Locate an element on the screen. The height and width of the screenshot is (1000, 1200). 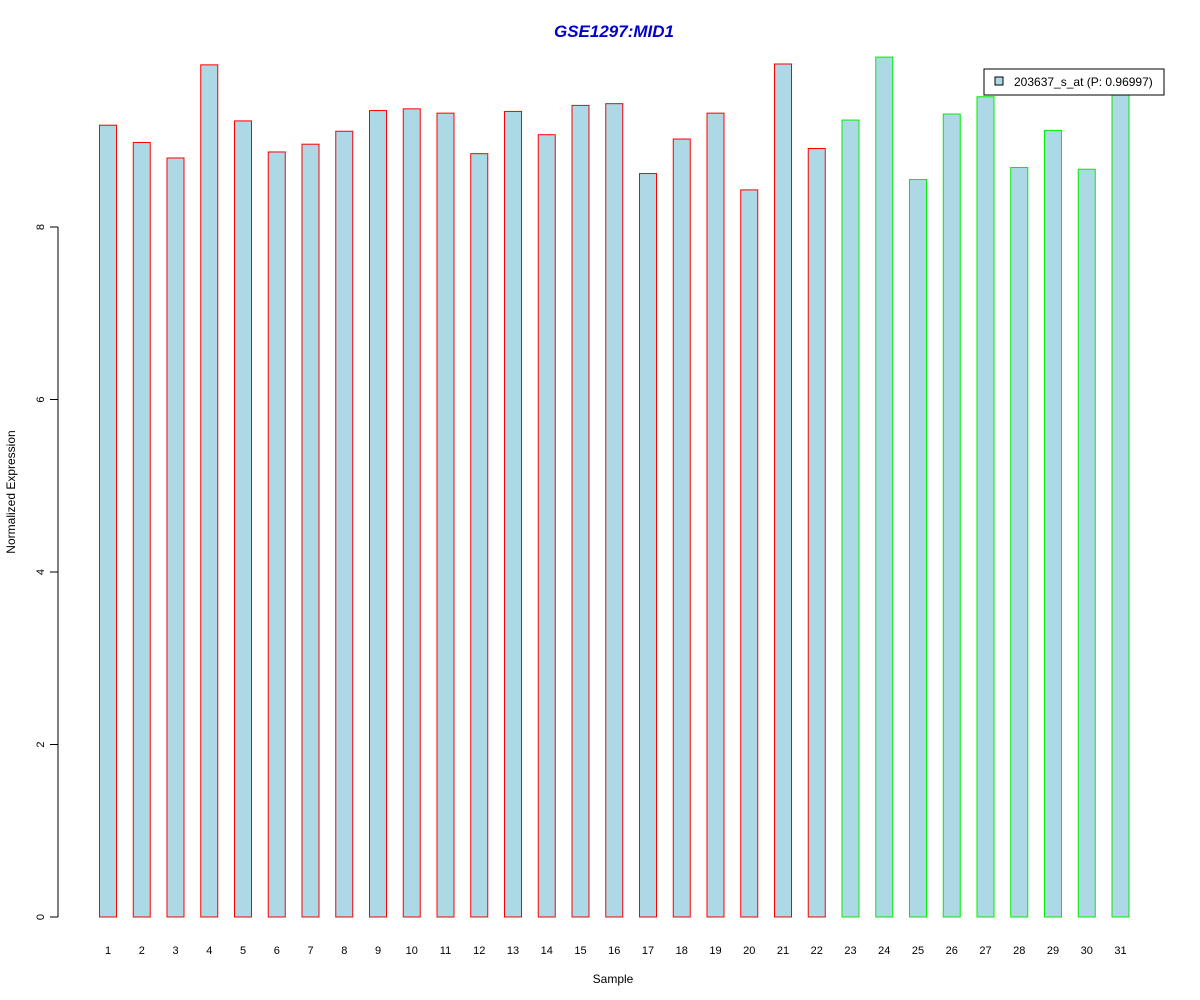
legend: 203637_s_at (P: 0.96997) is located at coordinates (1074, 82).